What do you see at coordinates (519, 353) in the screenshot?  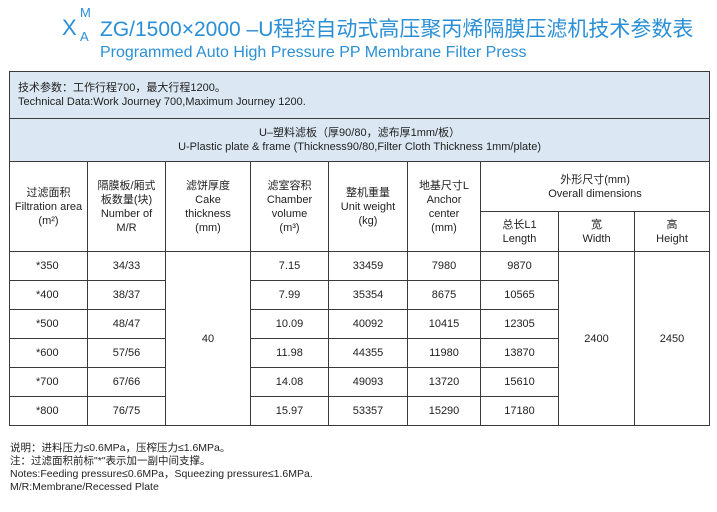 I see `cell-length: 13870` at bounding box center [519, 353].